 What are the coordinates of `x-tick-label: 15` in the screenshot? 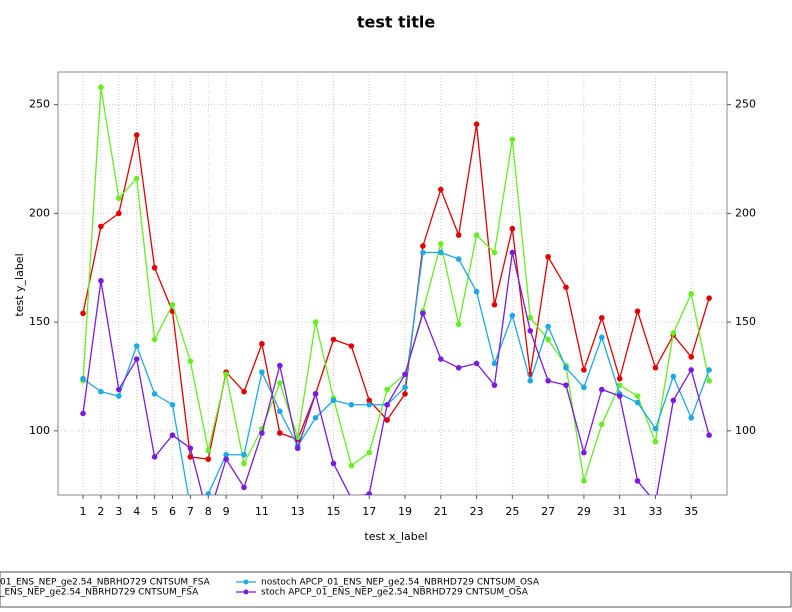 It's located at (333, 511).